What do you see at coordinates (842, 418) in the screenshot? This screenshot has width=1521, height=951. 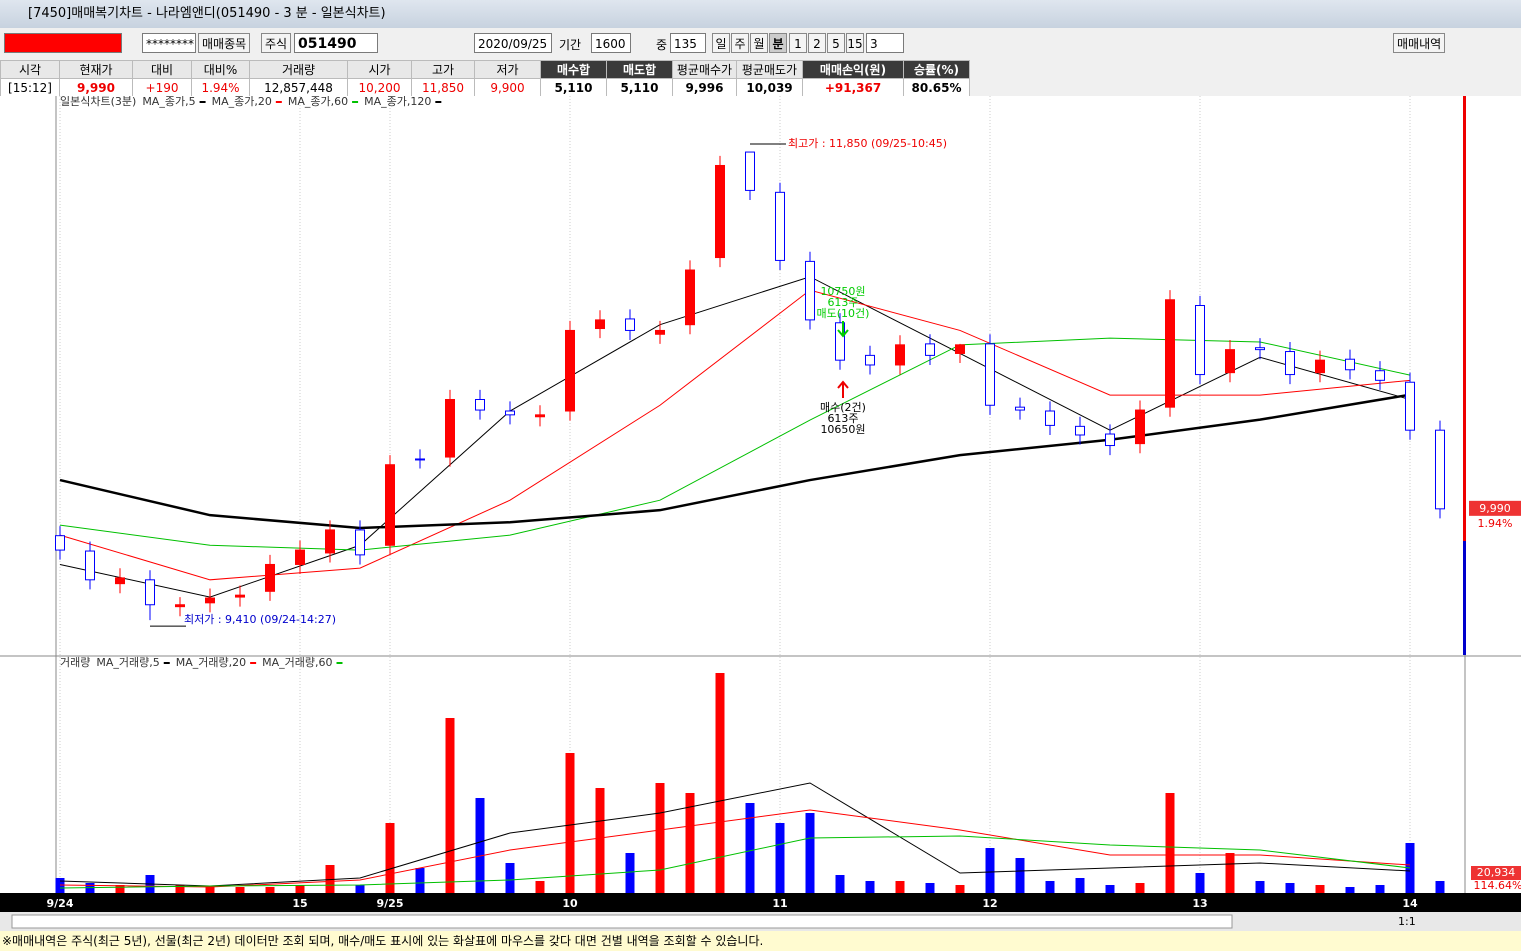 I see `buy-annotation: 613주` at bounding box center [842, 418].